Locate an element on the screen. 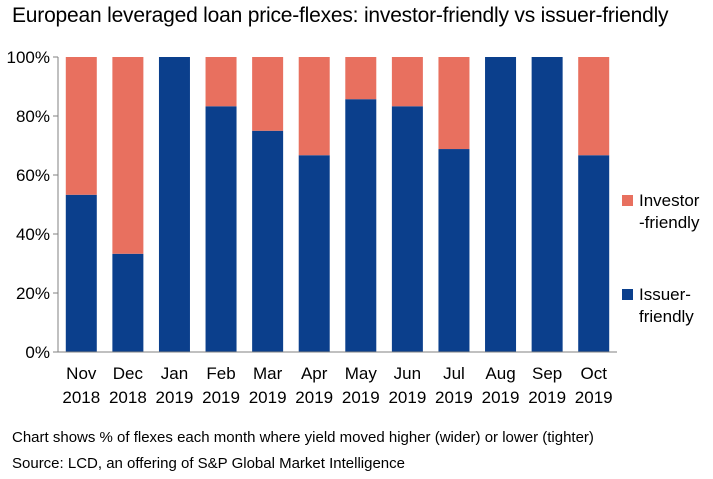 The width and height of the screenshot is (713, 479). x-tick-label-11-0: Oct is located at coordinates (593, 373).